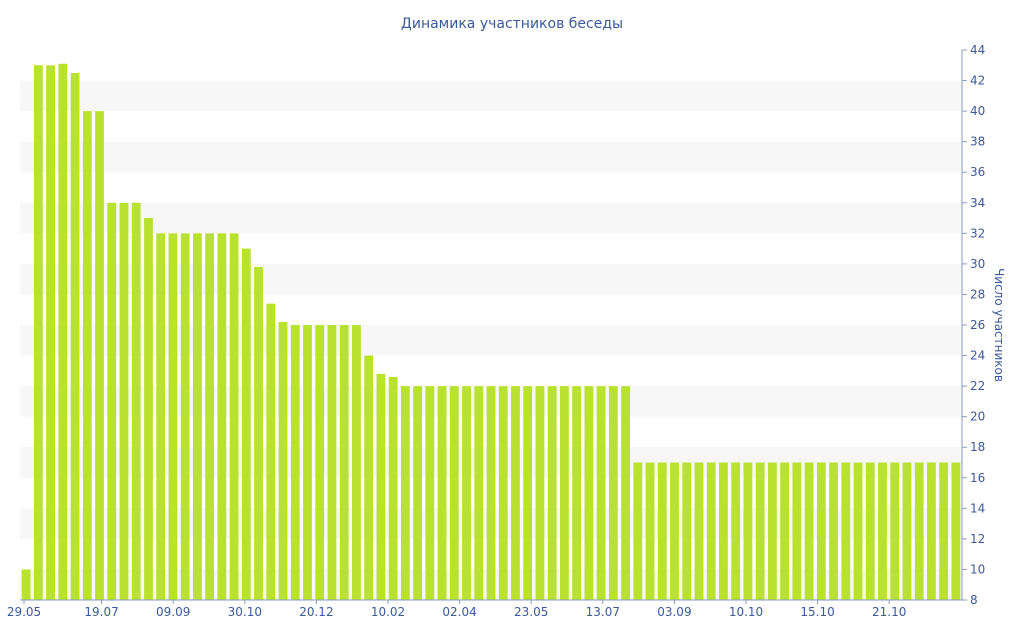 This screenshot has width=1024, height=640. I want to click on x-tick-label: 30.10, so click(245, 612).